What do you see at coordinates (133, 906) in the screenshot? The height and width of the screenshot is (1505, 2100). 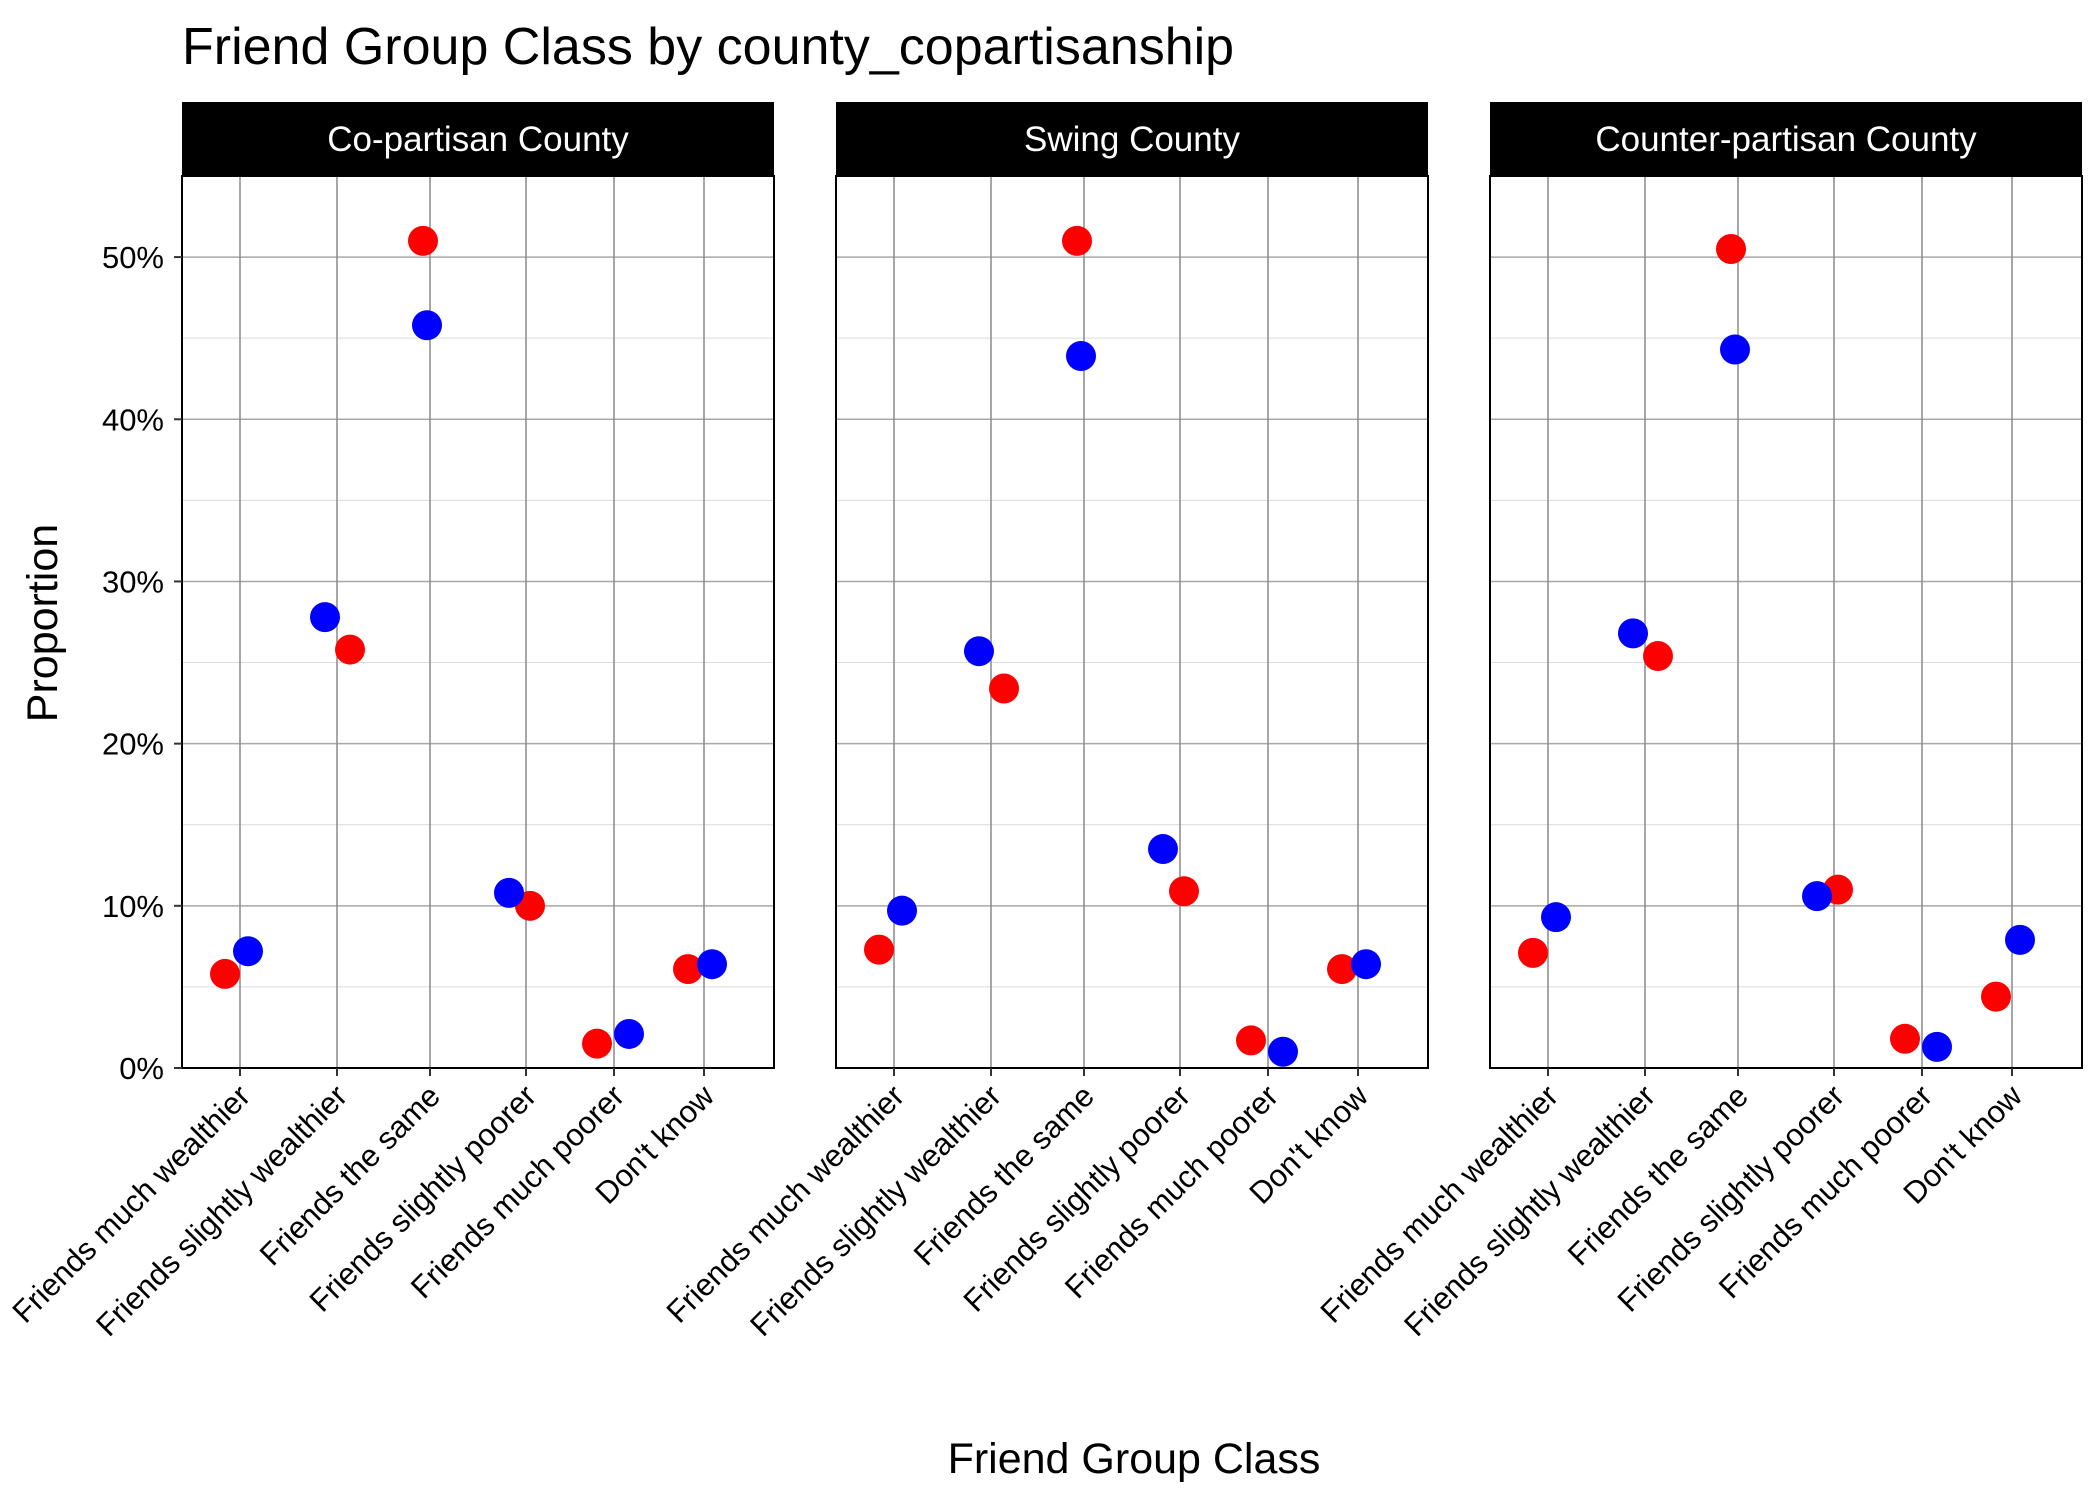 I see `y-tick-label: 10%` at bounding box center [133, 906].